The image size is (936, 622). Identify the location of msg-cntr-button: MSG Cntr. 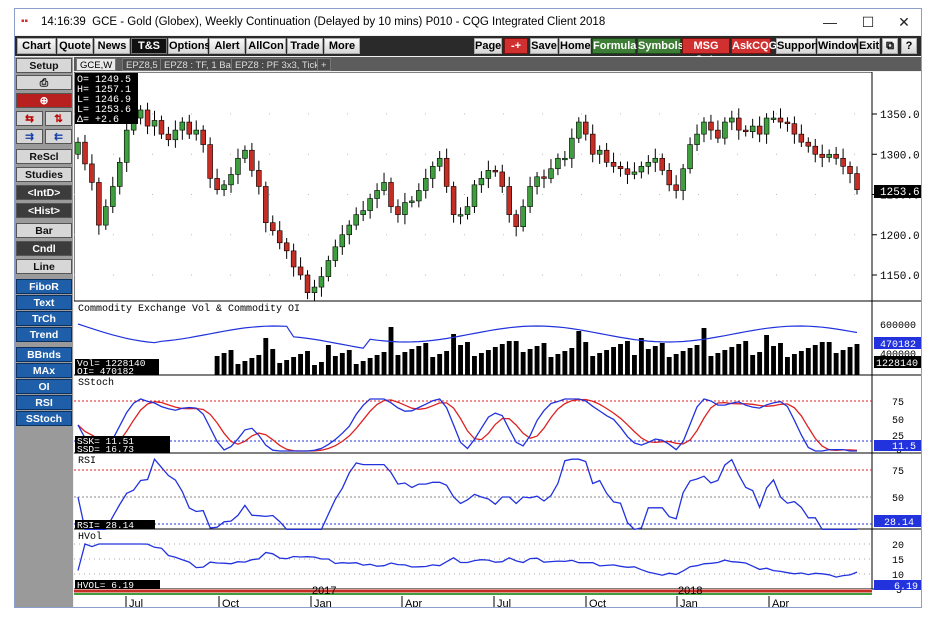
(706, 52).